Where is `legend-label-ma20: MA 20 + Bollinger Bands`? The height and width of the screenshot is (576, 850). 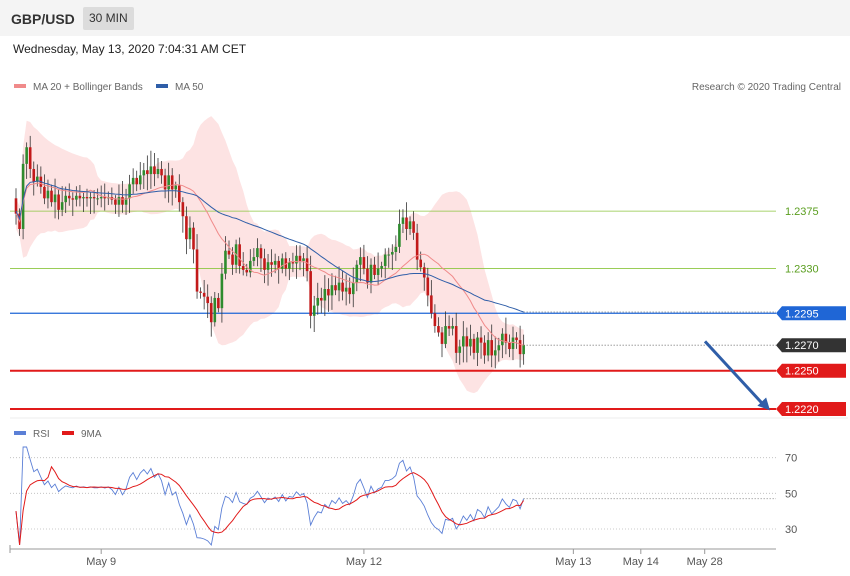
legend-label-ma20: MA 20 + Bollinger Bands is located at coordinates (88, 87).